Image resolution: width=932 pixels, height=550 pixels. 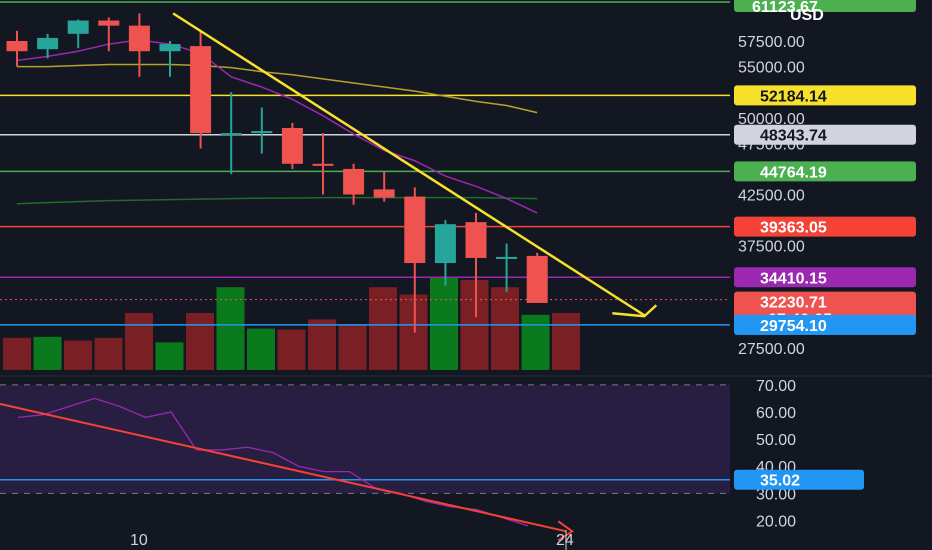 What do you see at coordinates (793, 96) in the screenshot?
I see `price-level-badge-text: 52184.14` at bounding box center [793, 96].